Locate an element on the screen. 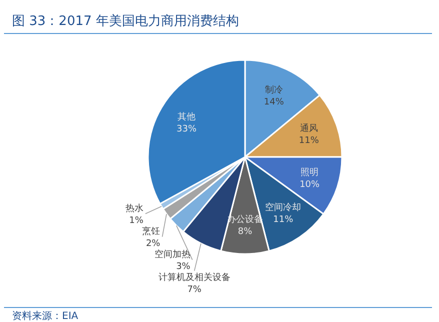  slice-label: 其他 is located at coordinates (187, 116).